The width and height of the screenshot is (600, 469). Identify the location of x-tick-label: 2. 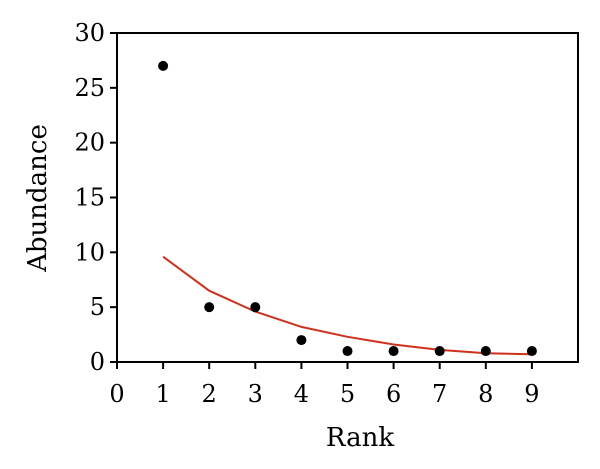
(209, 394).